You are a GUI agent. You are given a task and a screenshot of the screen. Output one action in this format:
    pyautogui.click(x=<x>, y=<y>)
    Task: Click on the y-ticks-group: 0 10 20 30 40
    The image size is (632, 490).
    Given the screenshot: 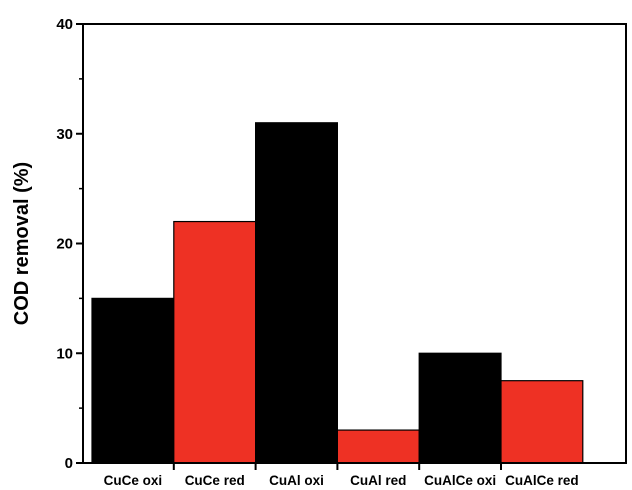 What is the action you would take?
    pyautogui.click(x=69, y=244)
    